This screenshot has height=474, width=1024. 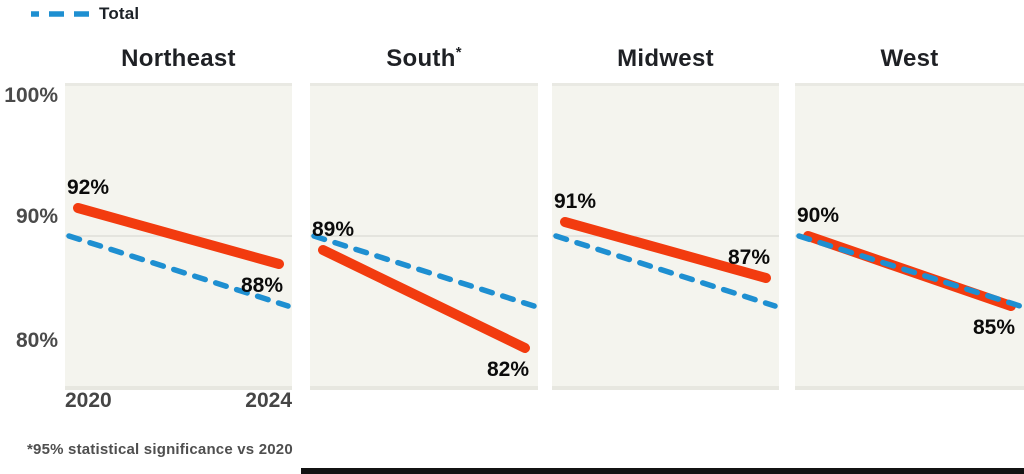 I want to click on region-line-northeast, so click(x=178, y=236).